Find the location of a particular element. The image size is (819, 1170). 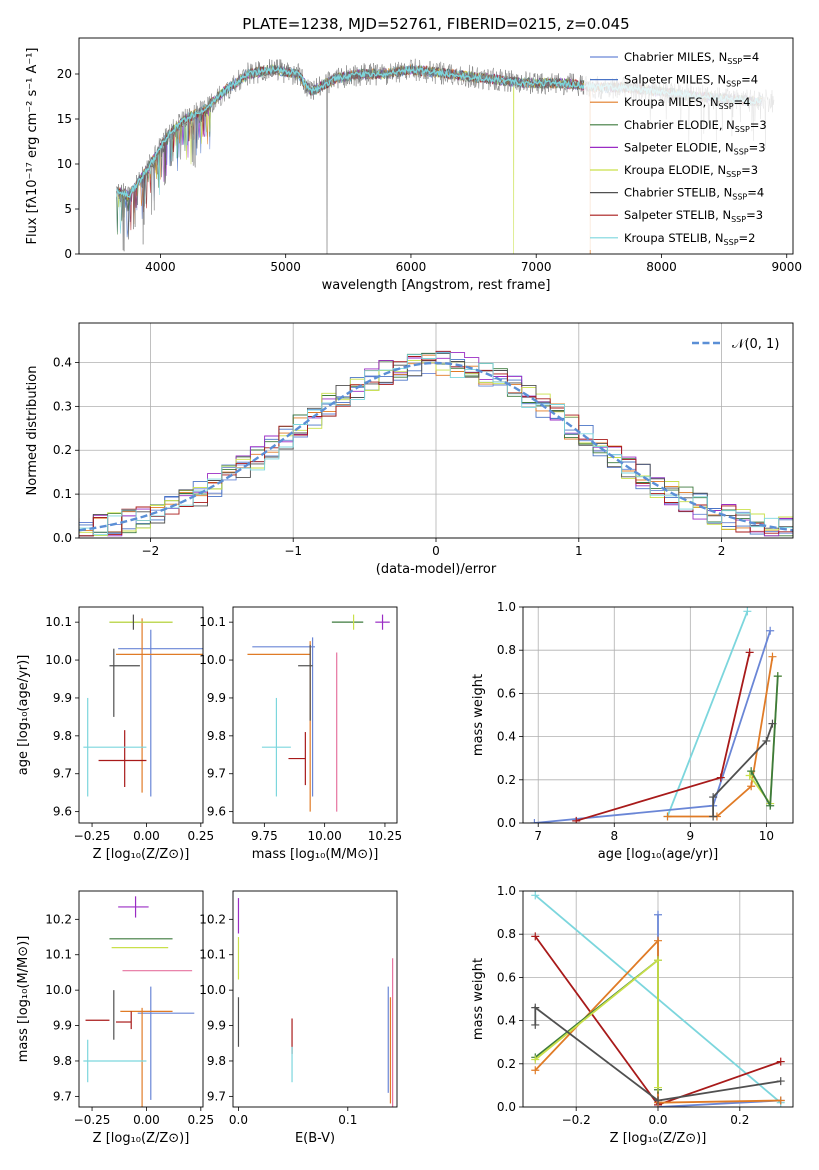

legend-box is located at coordinates (686, 146).